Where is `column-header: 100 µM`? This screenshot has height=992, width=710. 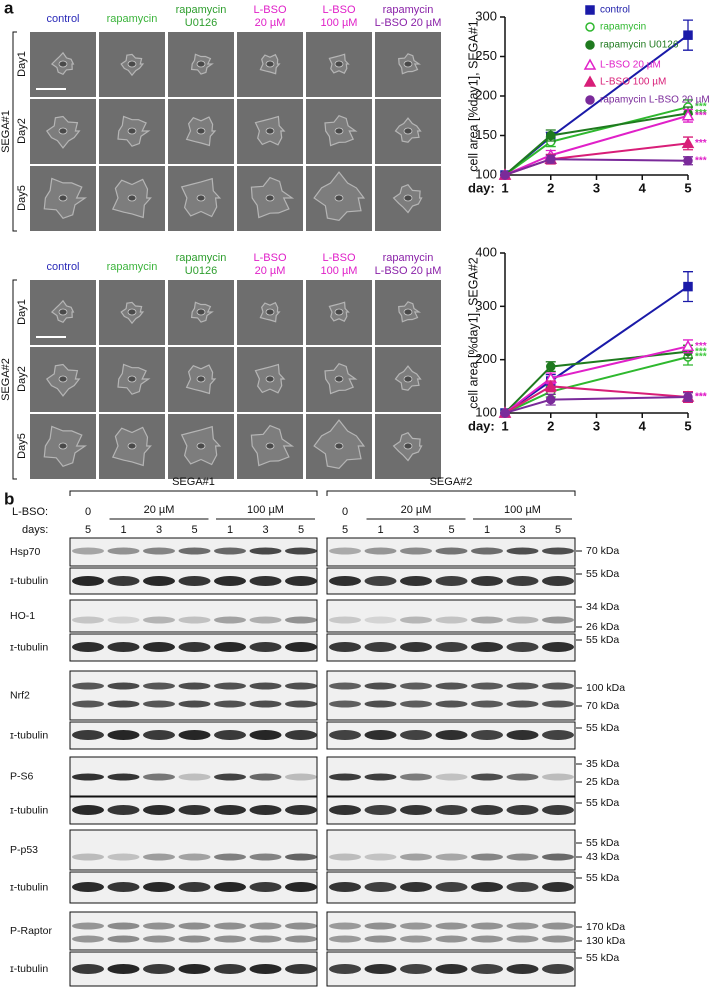 column-header: 100 µM is located at coordinates (339, 23).